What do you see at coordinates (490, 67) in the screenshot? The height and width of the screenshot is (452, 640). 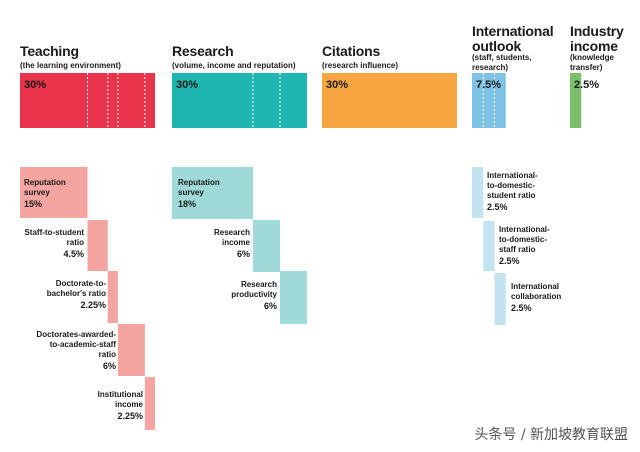 I see `intl-subtitle-line2: research)` at bounding box center [490, 67].